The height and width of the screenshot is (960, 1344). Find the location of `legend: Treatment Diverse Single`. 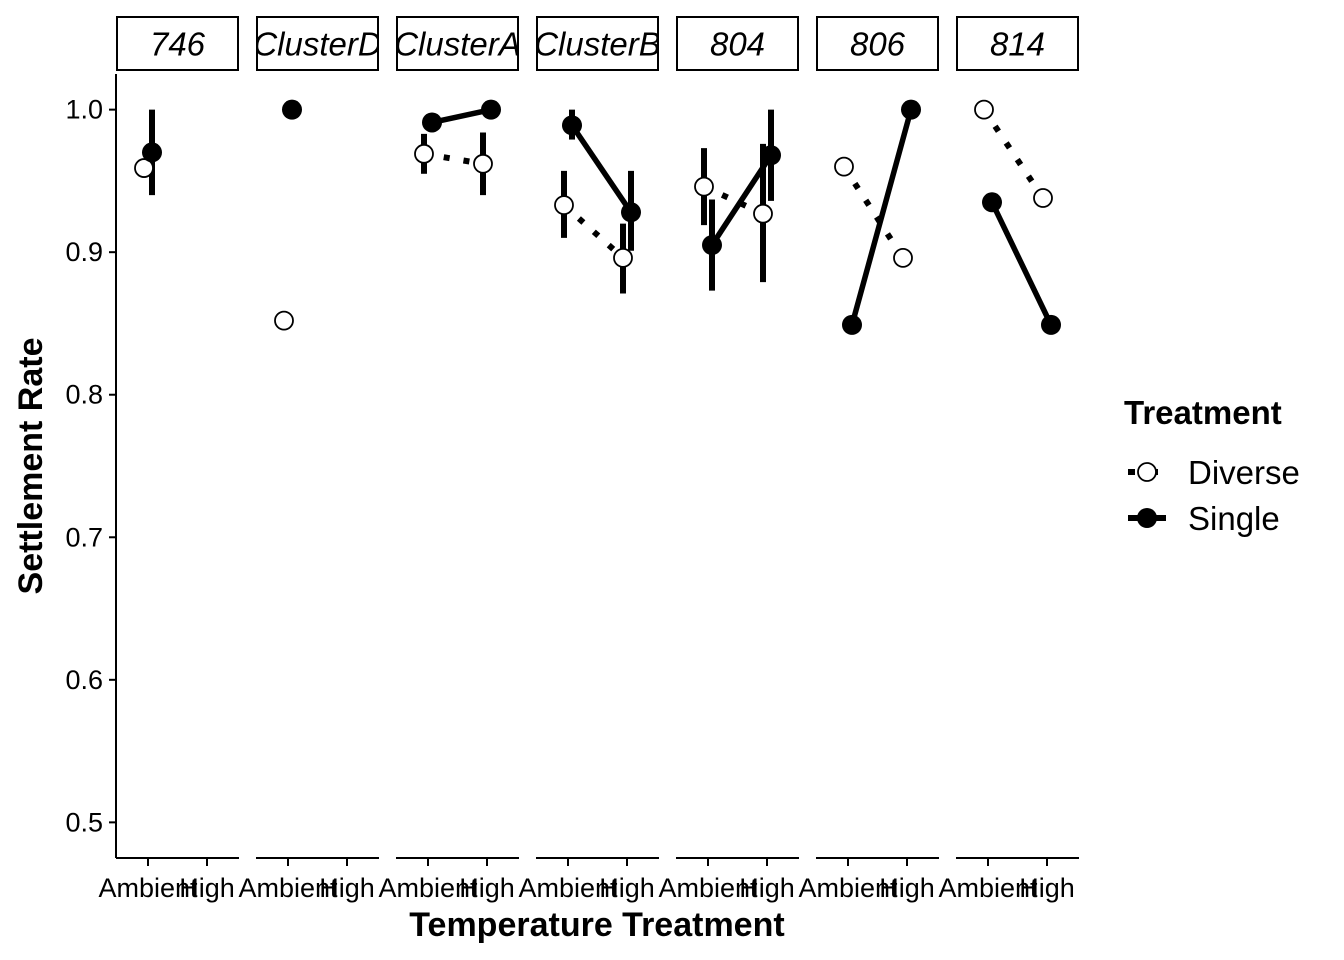

legend: Treatment Diverse Single is located at coordinates (1212, 465).